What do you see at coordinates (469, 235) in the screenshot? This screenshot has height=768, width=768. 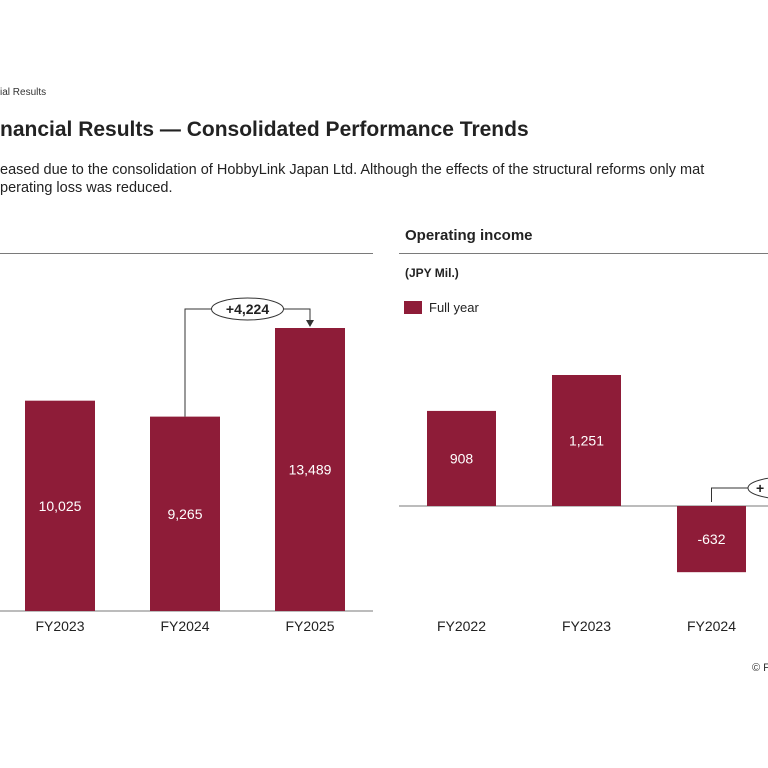 I see `operating-income-title: Operating income` at bounding box center [469, 235].